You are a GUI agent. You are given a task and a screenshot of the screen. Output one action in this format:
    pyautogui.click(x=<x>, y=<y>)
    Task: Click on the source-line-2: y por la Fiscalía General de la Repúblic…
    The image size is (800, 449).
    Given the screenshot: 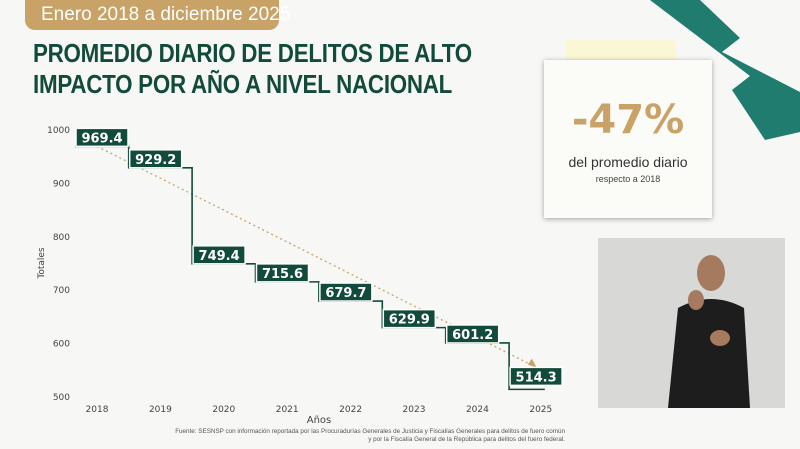 What is the action you would take?
    pyautogui.click(x=466, y=439)
    